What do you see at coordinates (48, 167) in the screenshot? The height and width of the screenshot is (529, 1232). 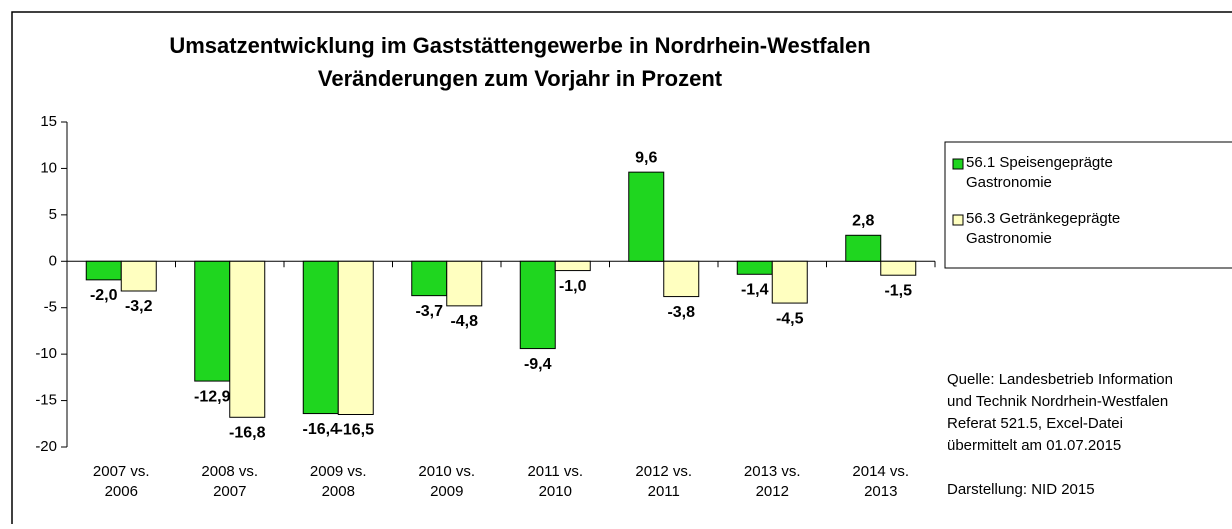 I see `y-tick-label: 10` at bounding box center [48, 167].